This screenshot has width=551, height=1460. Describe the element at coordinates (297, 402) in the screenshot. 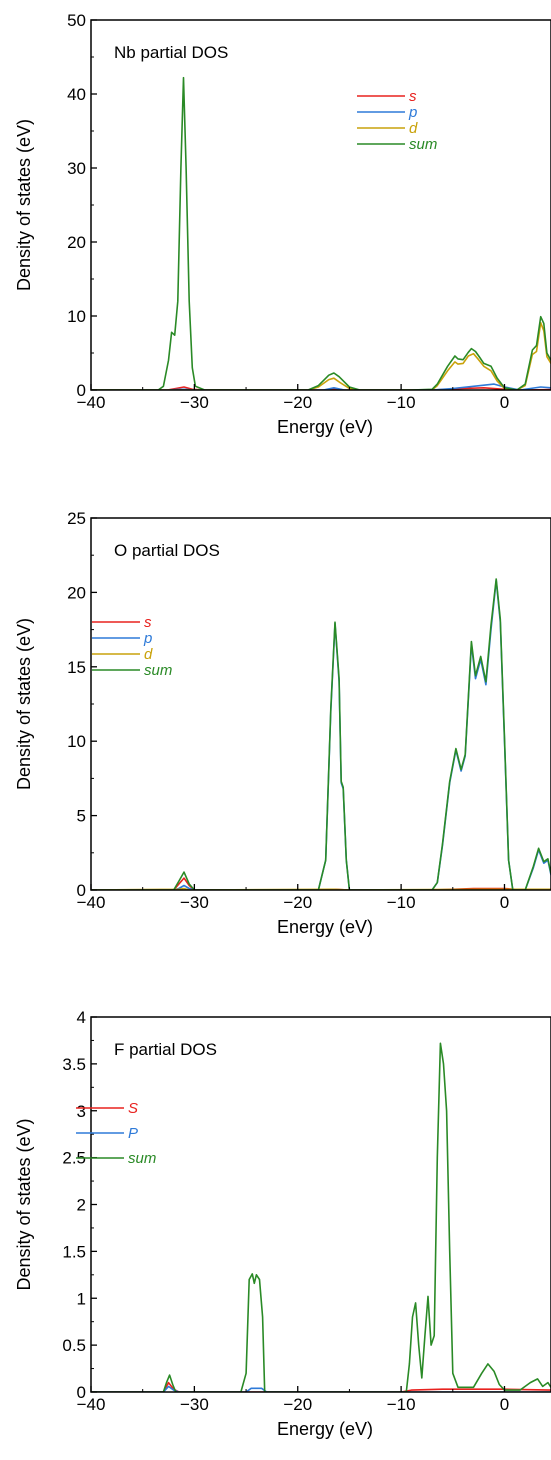

I see `nb-x-tick-label: −20` at that location.